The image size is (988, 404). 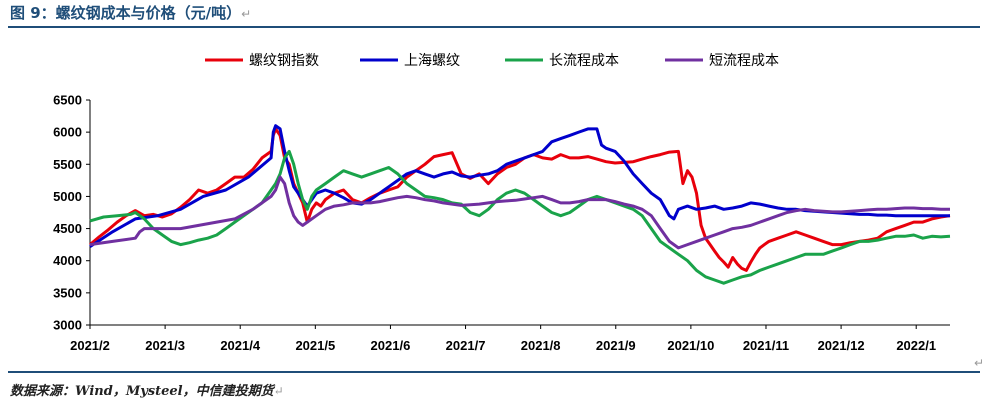 What do you see at coordinates (541, 345) in the screenshot?
I see `x-tick-label: 2021/8` at bounding box center [541, 345].